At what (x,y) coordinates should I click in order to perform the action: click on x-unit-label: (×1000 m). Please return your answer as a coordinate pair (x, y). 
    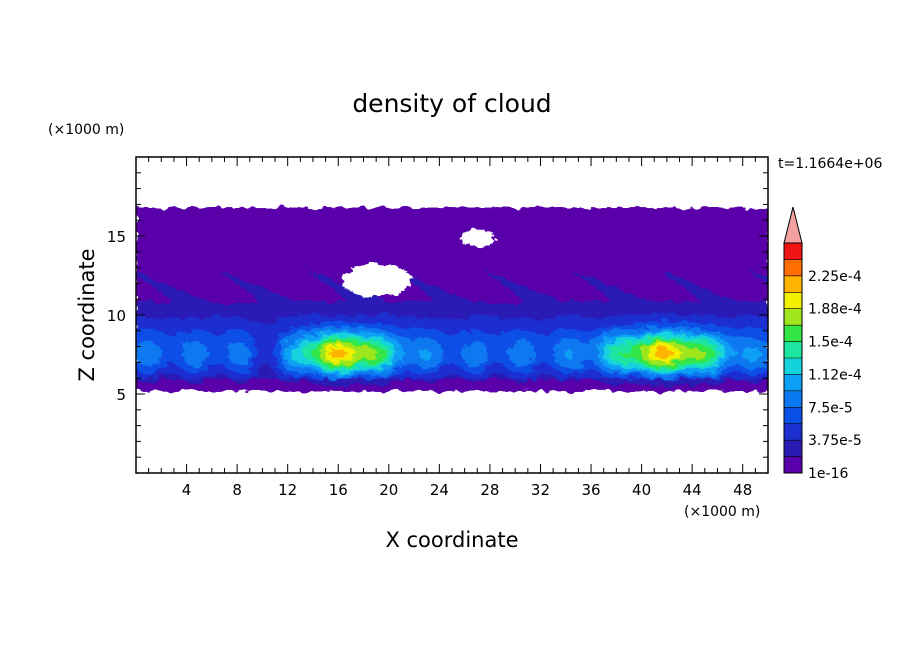
    Looking at the image, I should click on (722, 512).